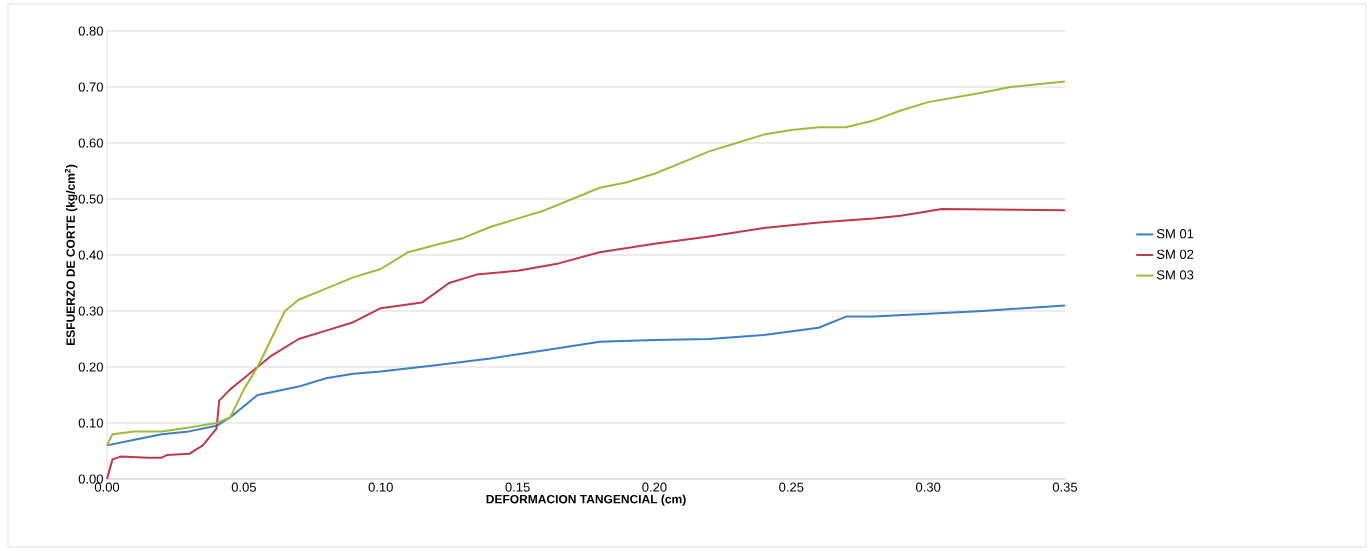  What do you see at coordinates (1175, 234) in the screenshot?
I see `legend-label: SM 01` at bounding box center [1175, 234].